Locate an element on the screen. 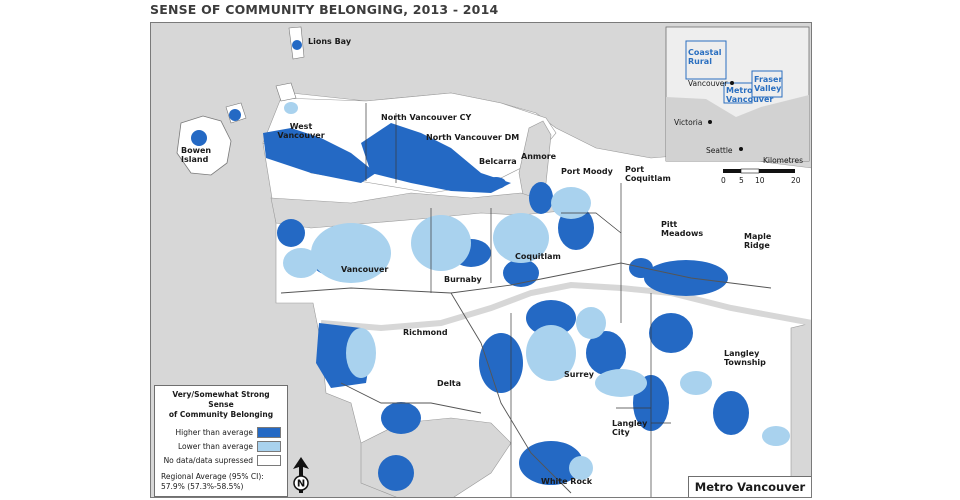 The image size is (960, 500). legend-swatch-higher is located at coordinates (269, 432).